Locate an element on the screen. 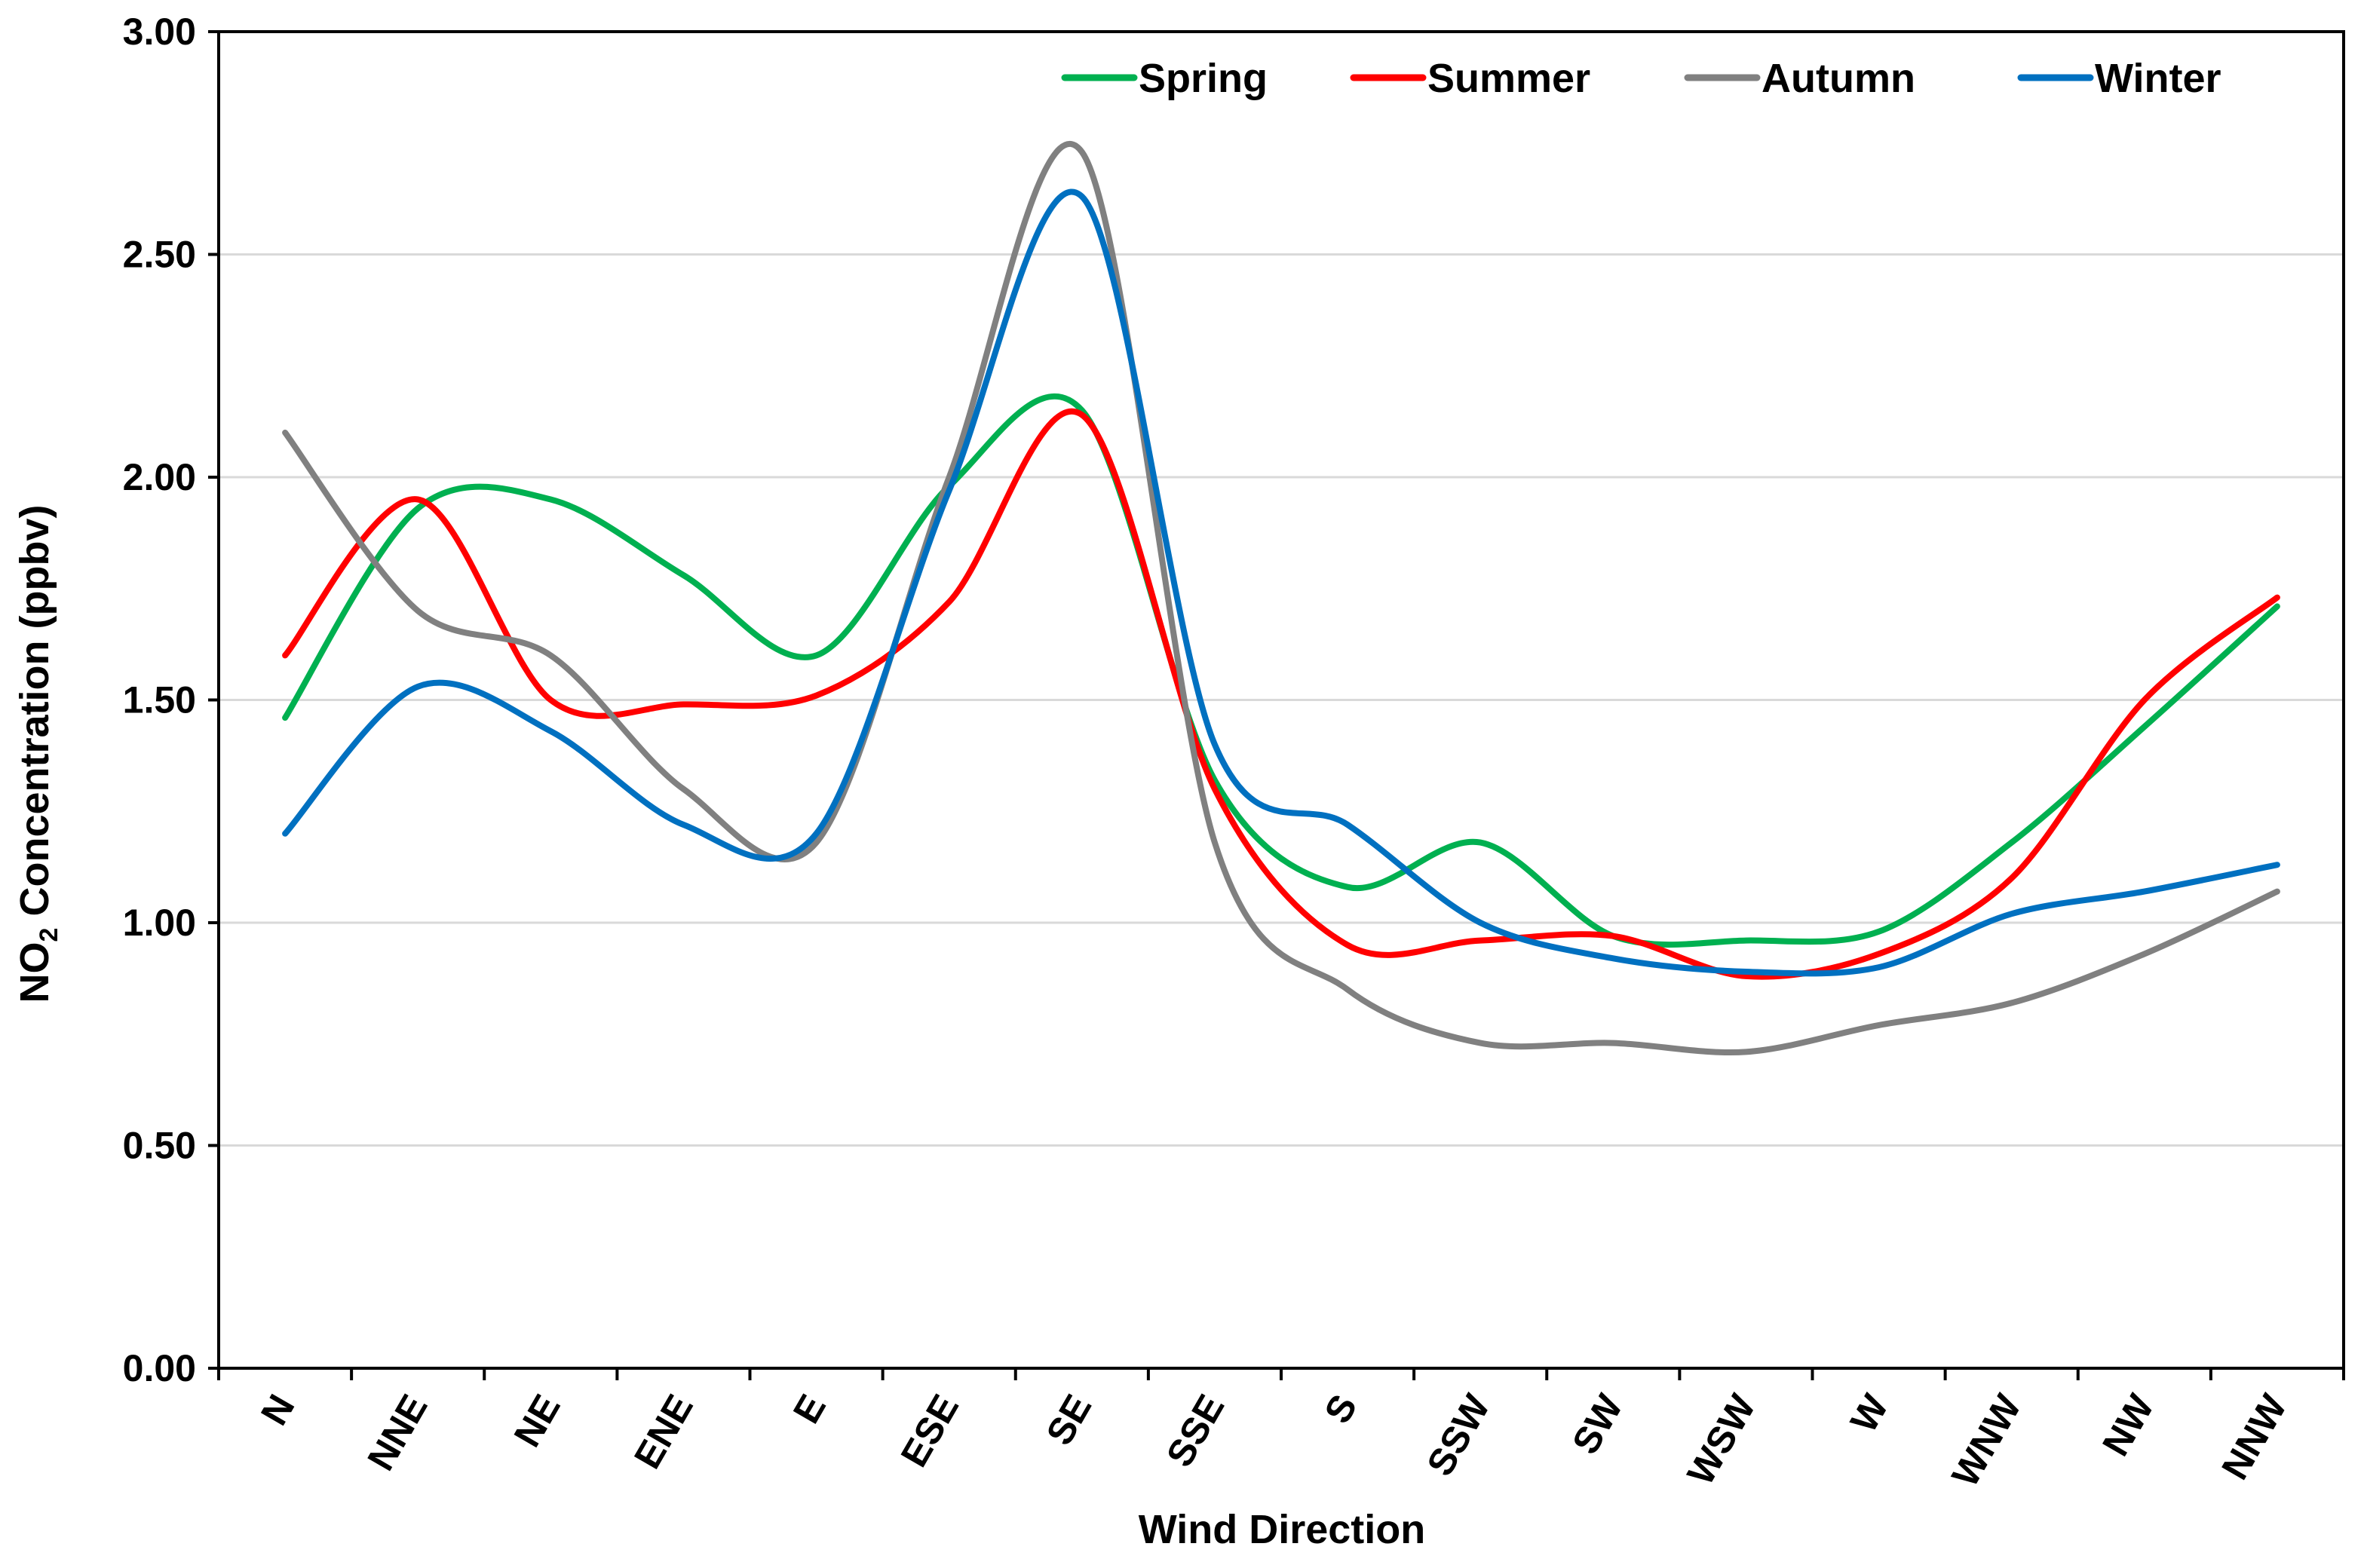 The width and height of the screenshot is (2364, 1568). legend-label-spring: Spring is located at coordinates (1203, 78).